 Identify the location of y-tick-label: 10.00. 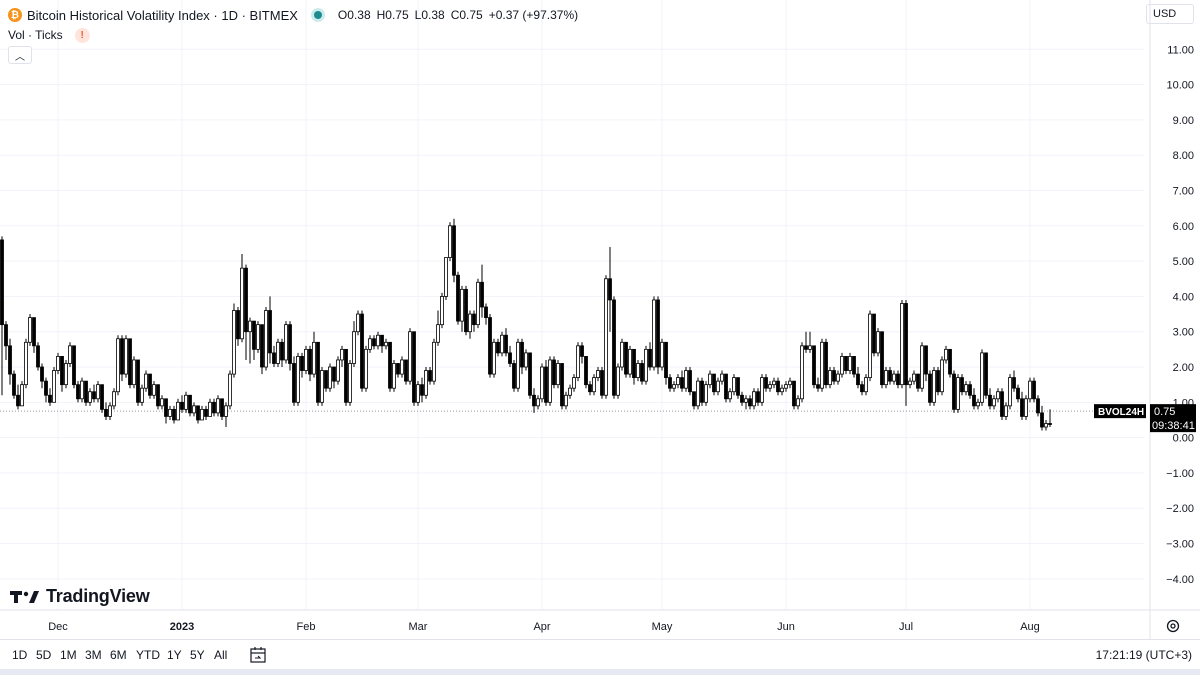
(1180, 86).